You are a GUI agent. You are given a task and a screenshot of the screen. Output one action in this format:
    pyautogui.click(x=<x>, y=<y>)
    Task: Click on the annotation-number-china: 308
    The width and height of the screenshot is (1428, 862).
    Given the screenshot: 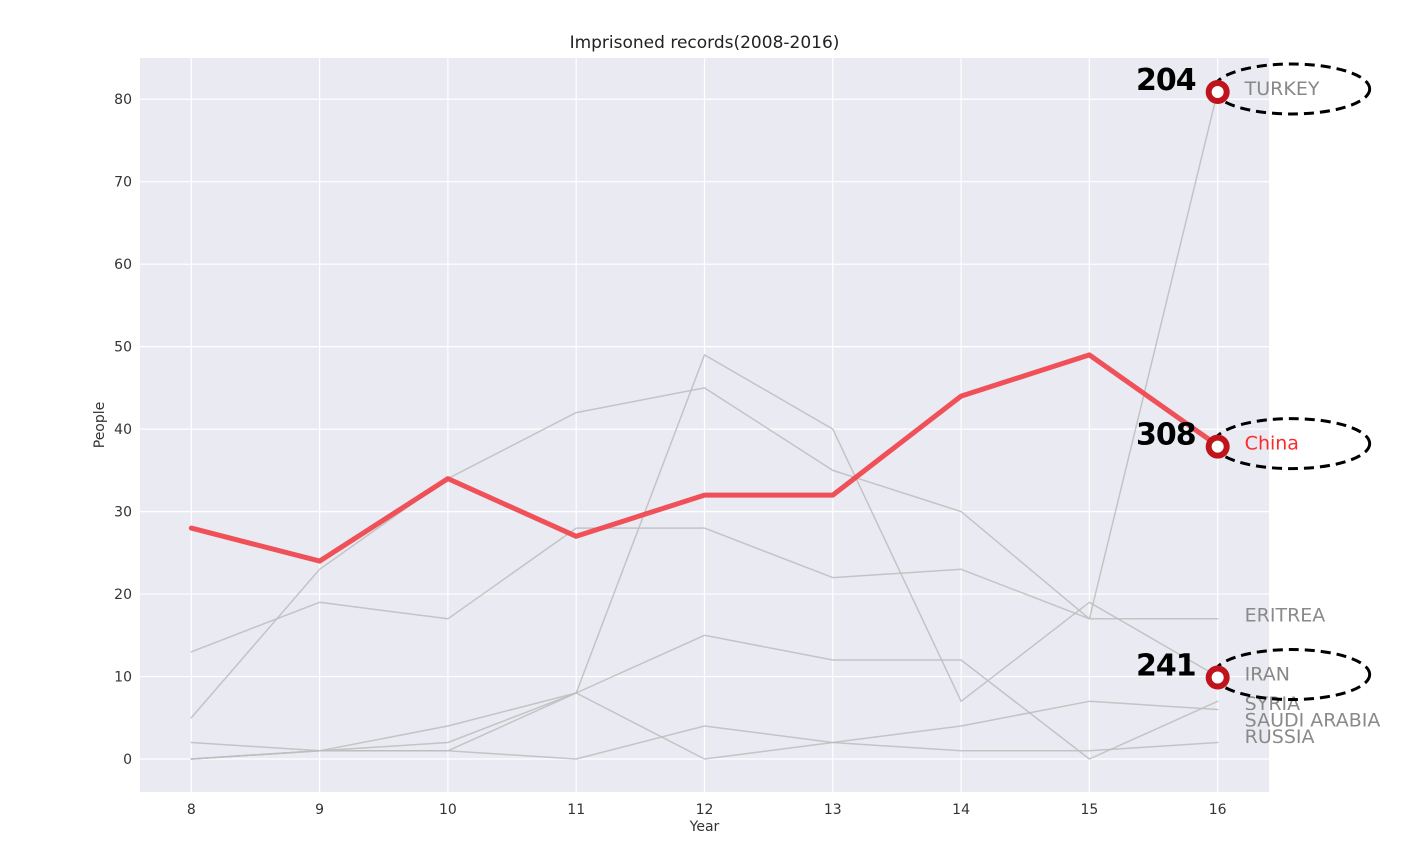 What is the action you would take?
    pyautogui.click(x=1166, y=435)
    